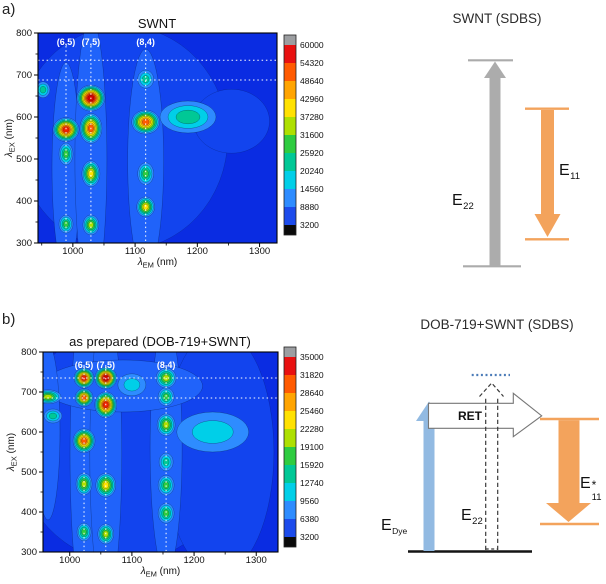  I want to click on colorbar-overflow-cap, so click(290, 352).